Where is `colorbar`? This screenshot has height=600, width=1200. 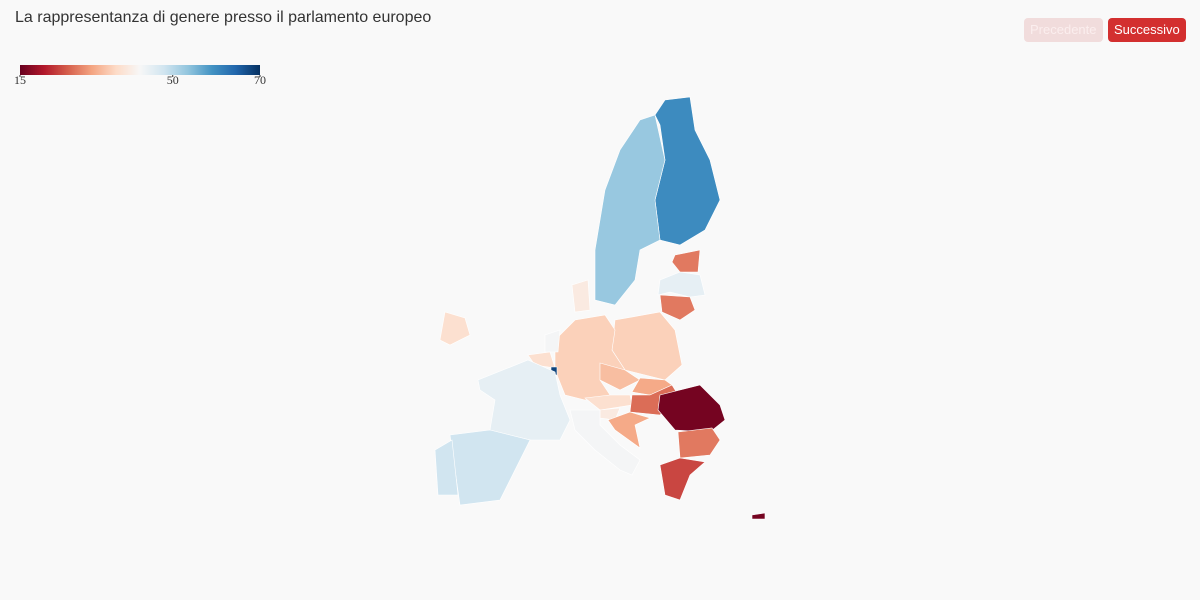
colorbar is located at coordinates (140, 70).